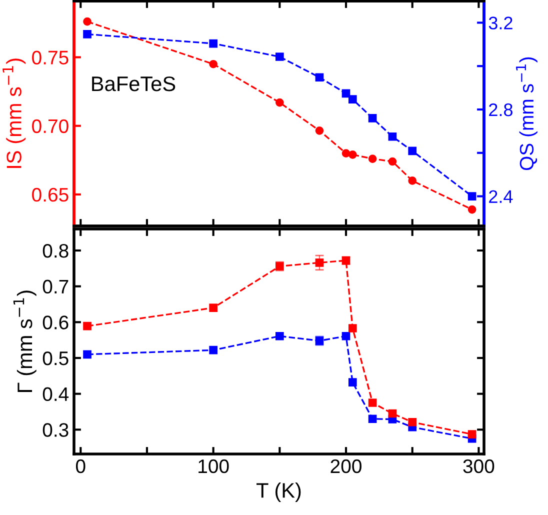  I want to click on y-axis-title: Γ (mm s$^{−1}$), so click(24, 341).